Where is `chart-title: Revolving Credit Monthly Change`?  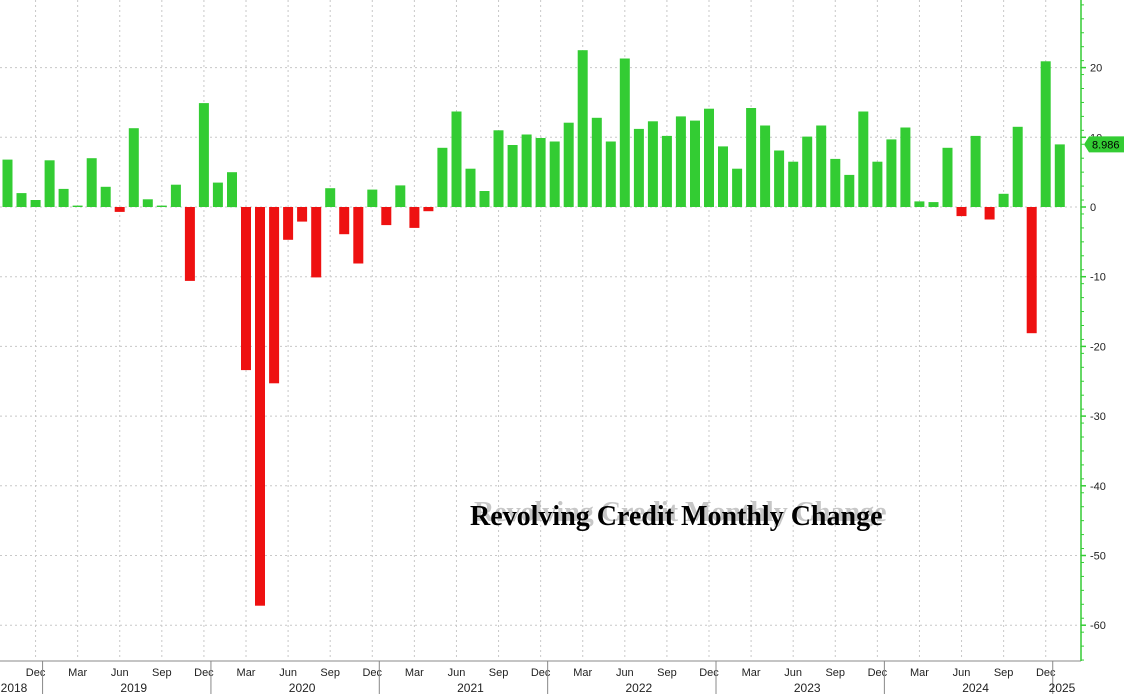
chart-title: Revolving Credit Monthly Change is located at coordinates (676, 516).